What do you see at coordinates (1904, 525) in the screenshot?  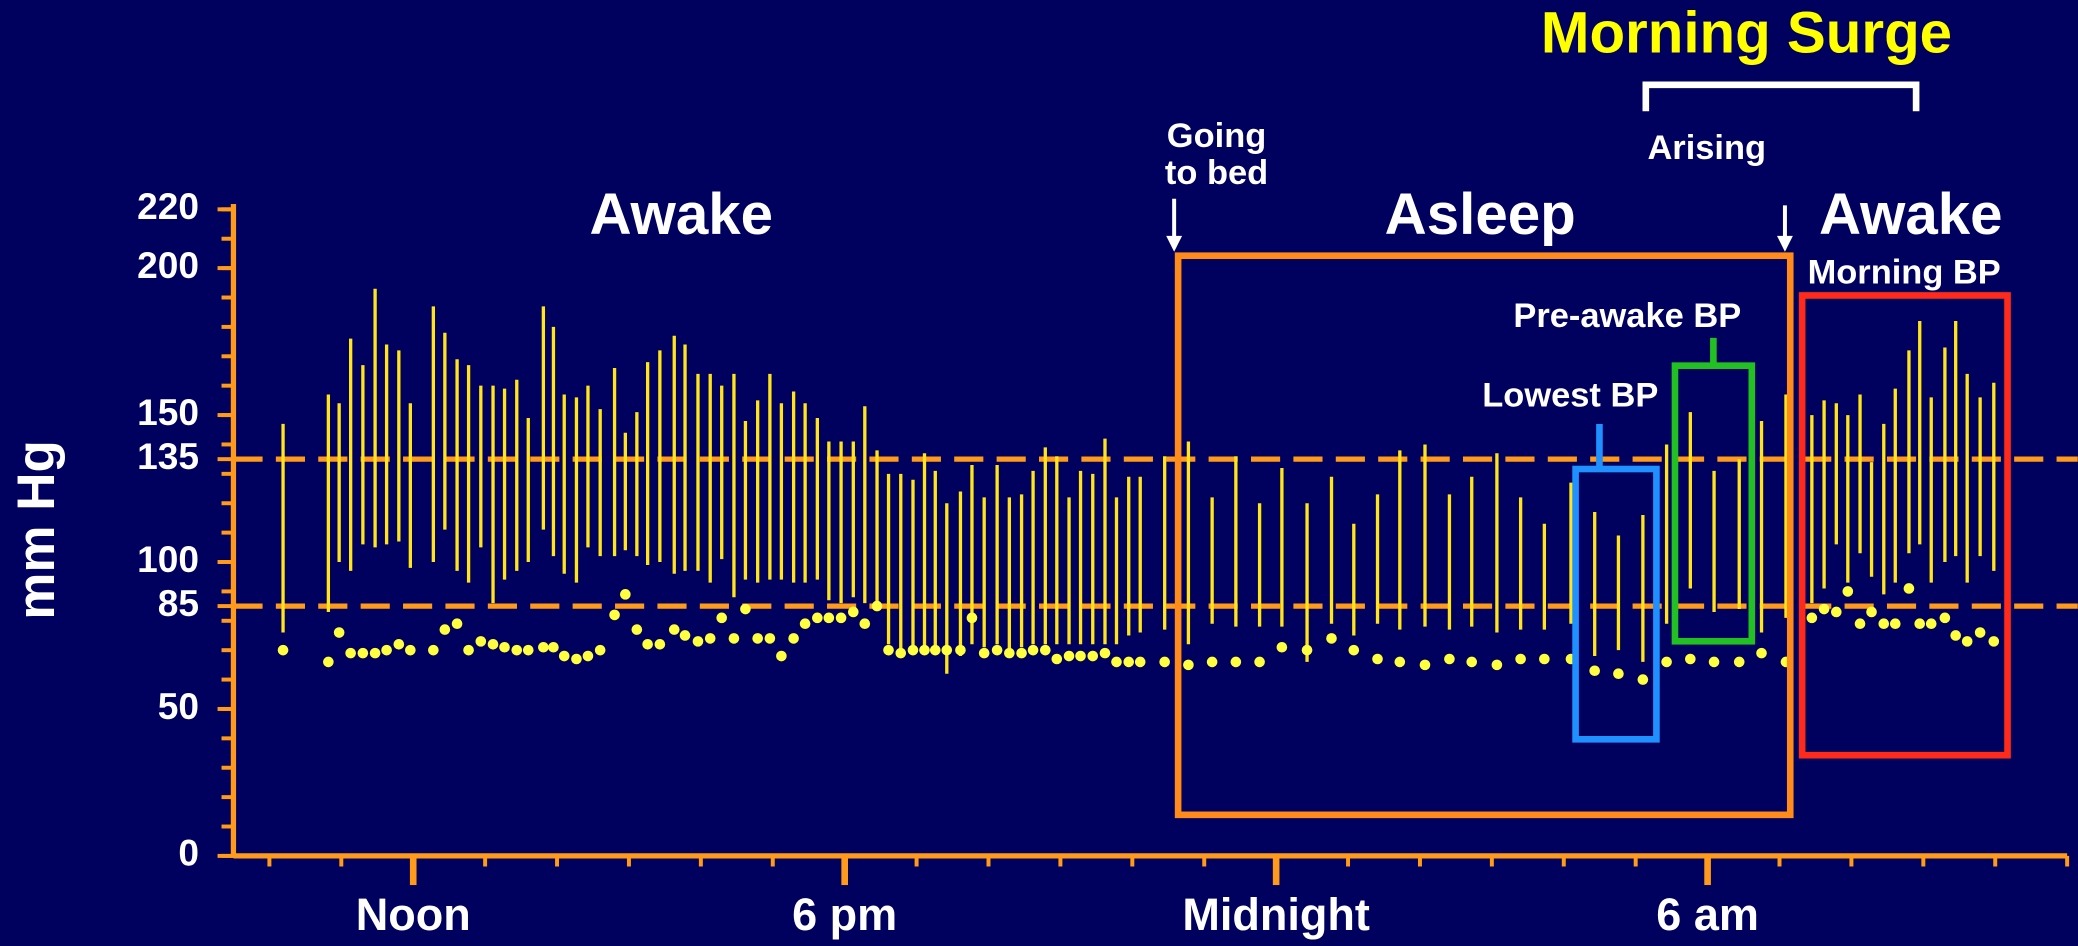 I see `morning-bp-box` at bounding box center [1904, 525].